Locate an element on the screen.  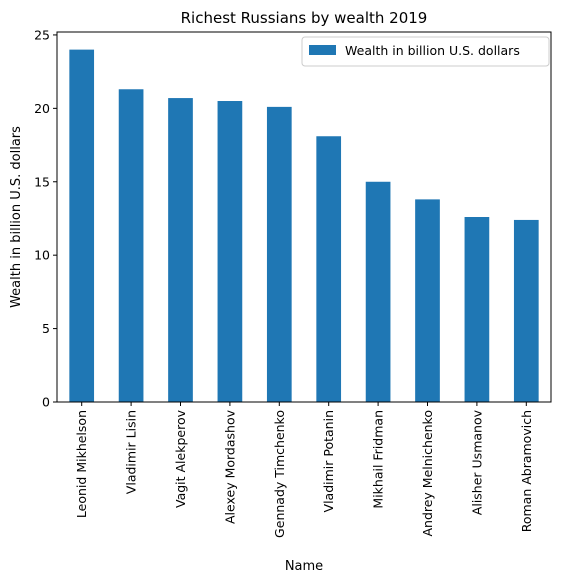
legend: Wealth in billion U.S. dollars is located at coordinates (425, 51).